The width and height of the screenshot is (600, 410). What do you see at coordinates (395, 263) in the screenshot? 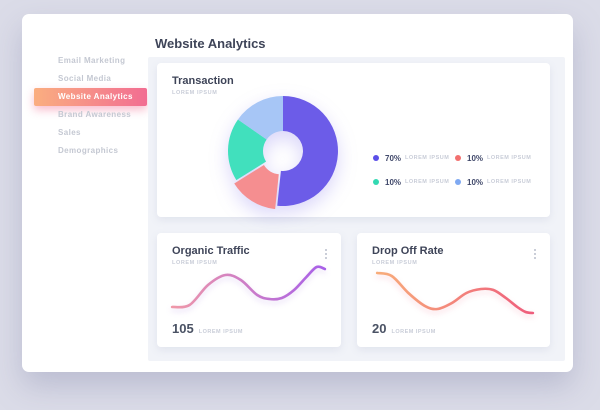
I see `drop-card-subtitle: LOREM IPSUM` at bounding box center [395, 263].